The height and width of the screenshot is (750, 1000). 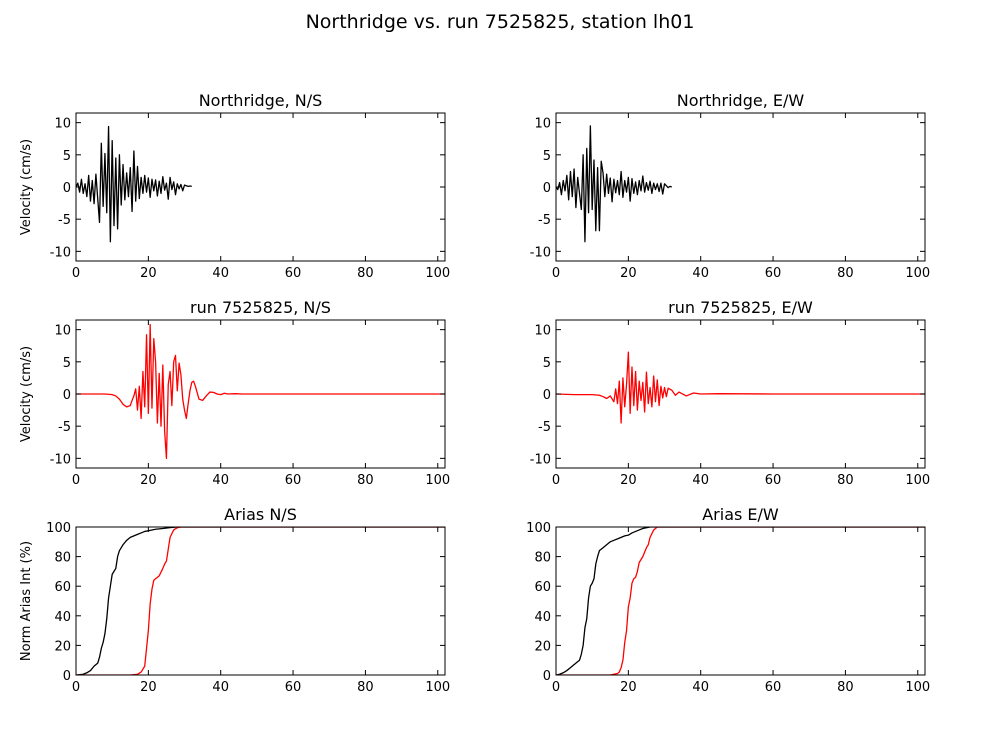 I want to click on panel-title: Arias E/W, so click(x=740, y=514).